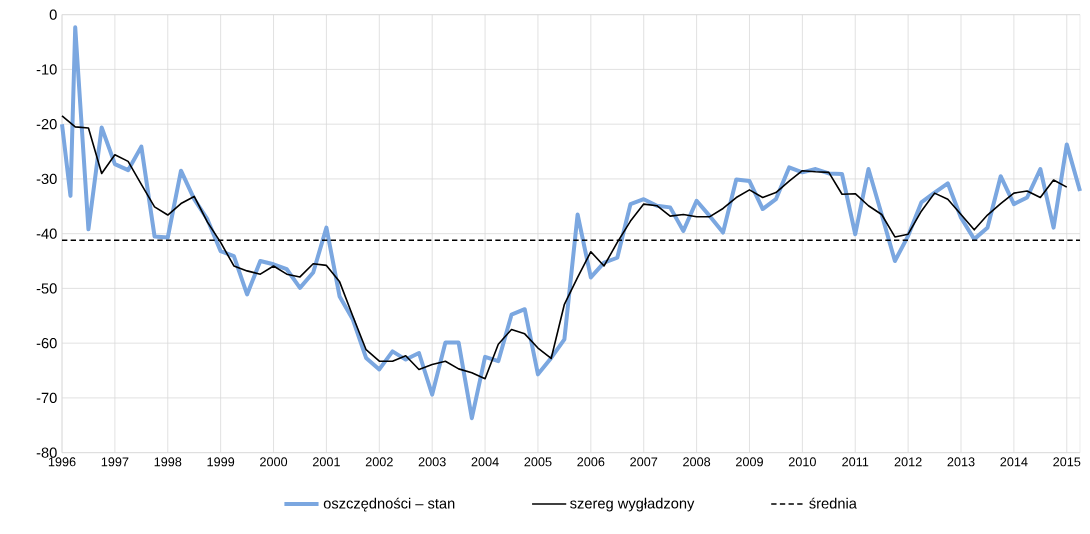  I want to click on y-tick-label: -50, so click(46, 288).